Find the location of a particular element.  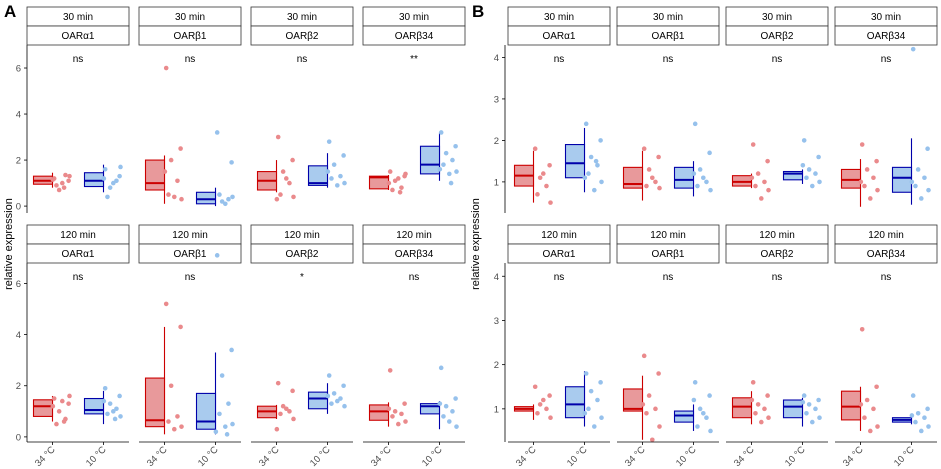

significance-label: ** is located at coordinates (414, 59).